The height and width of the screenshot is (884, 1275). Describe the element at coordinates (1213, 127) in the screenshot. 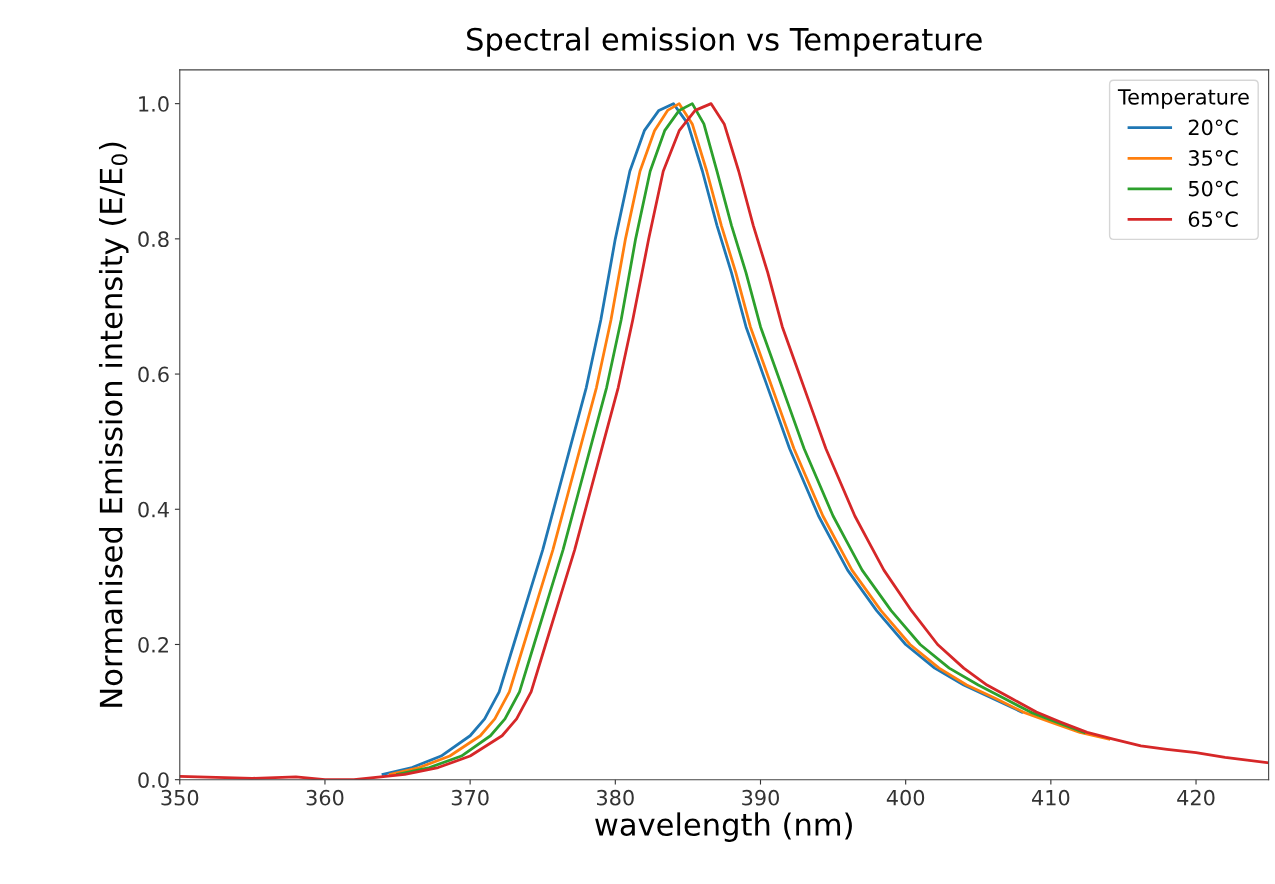

I see `legend-label: 20°C` at that location.